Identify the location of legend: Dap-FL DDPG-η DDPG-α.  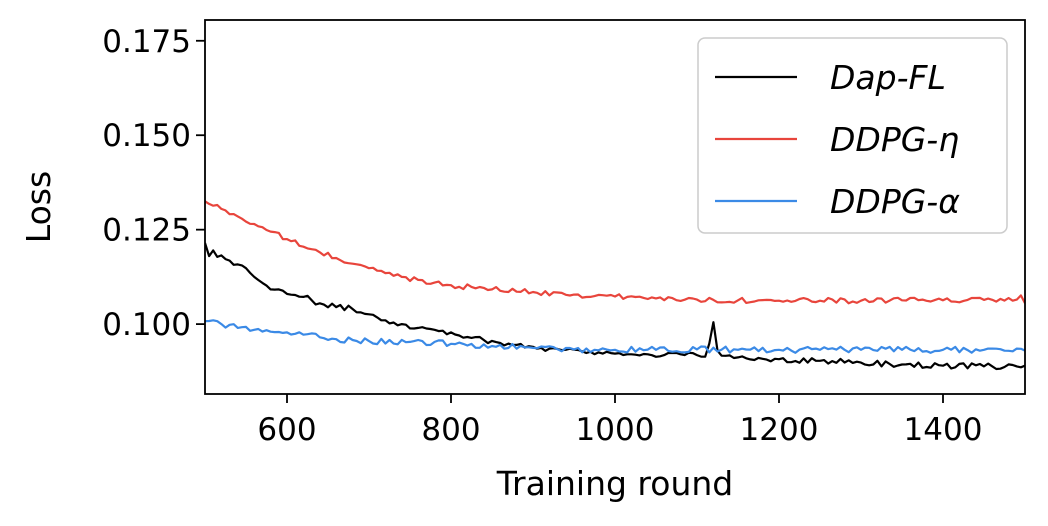
(852, 135).